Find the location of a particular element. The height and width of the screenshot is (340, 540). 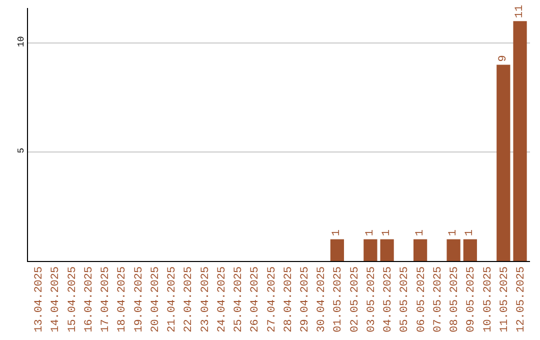

data-label: 9 is located at coordinates (503, 58).